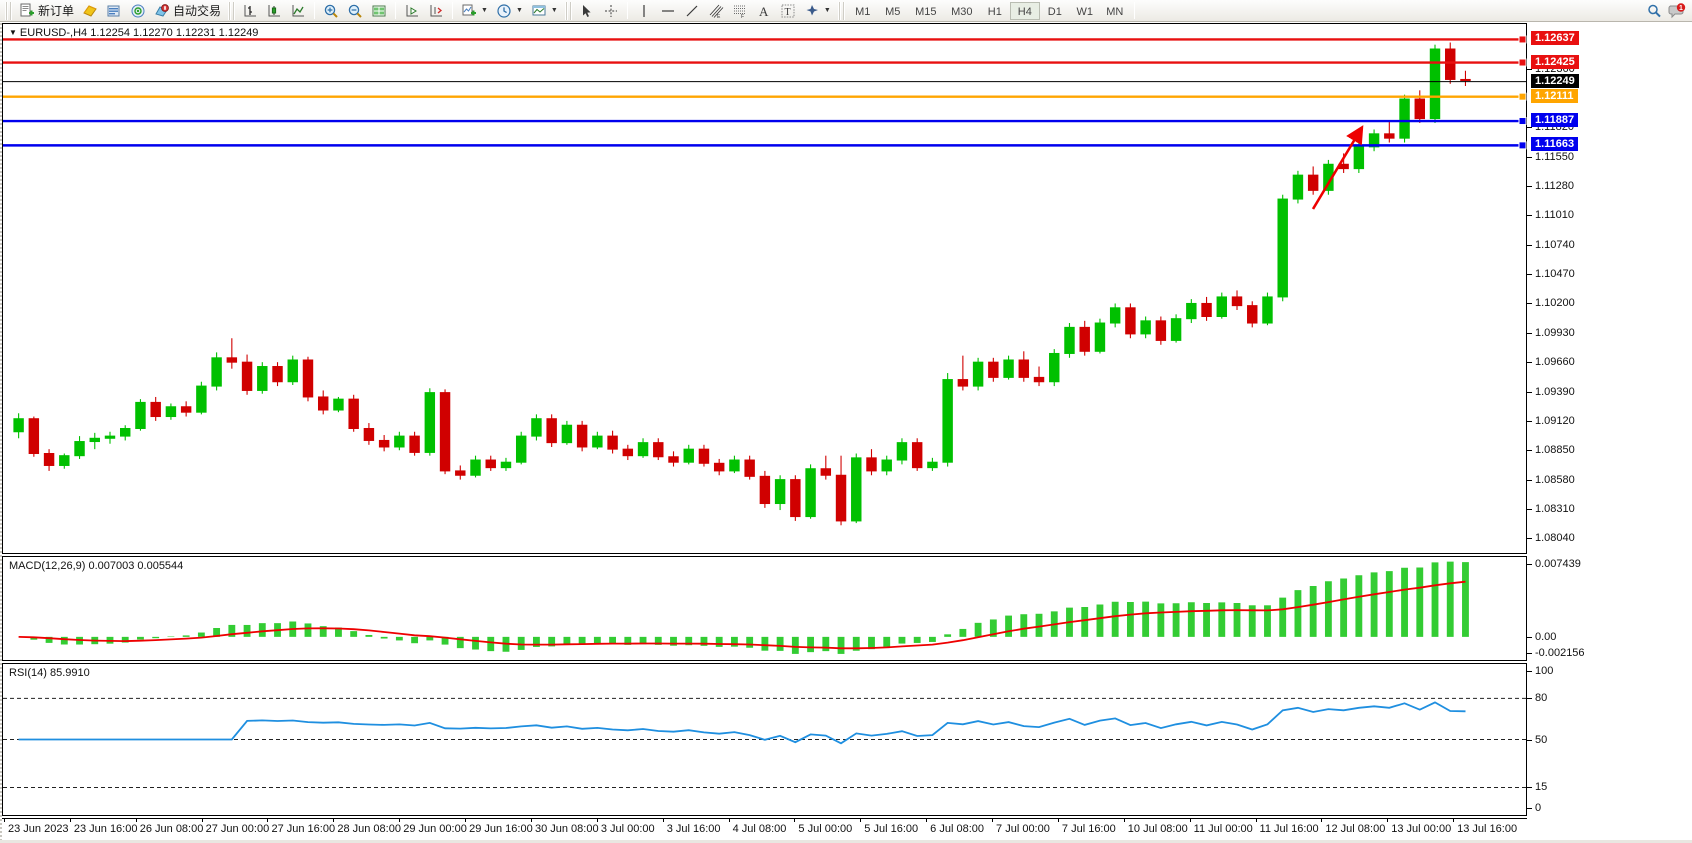 The height and width of the screenshot is (843, 1692). I want to click on timeframe-d1: D1, so click(1054, 11).